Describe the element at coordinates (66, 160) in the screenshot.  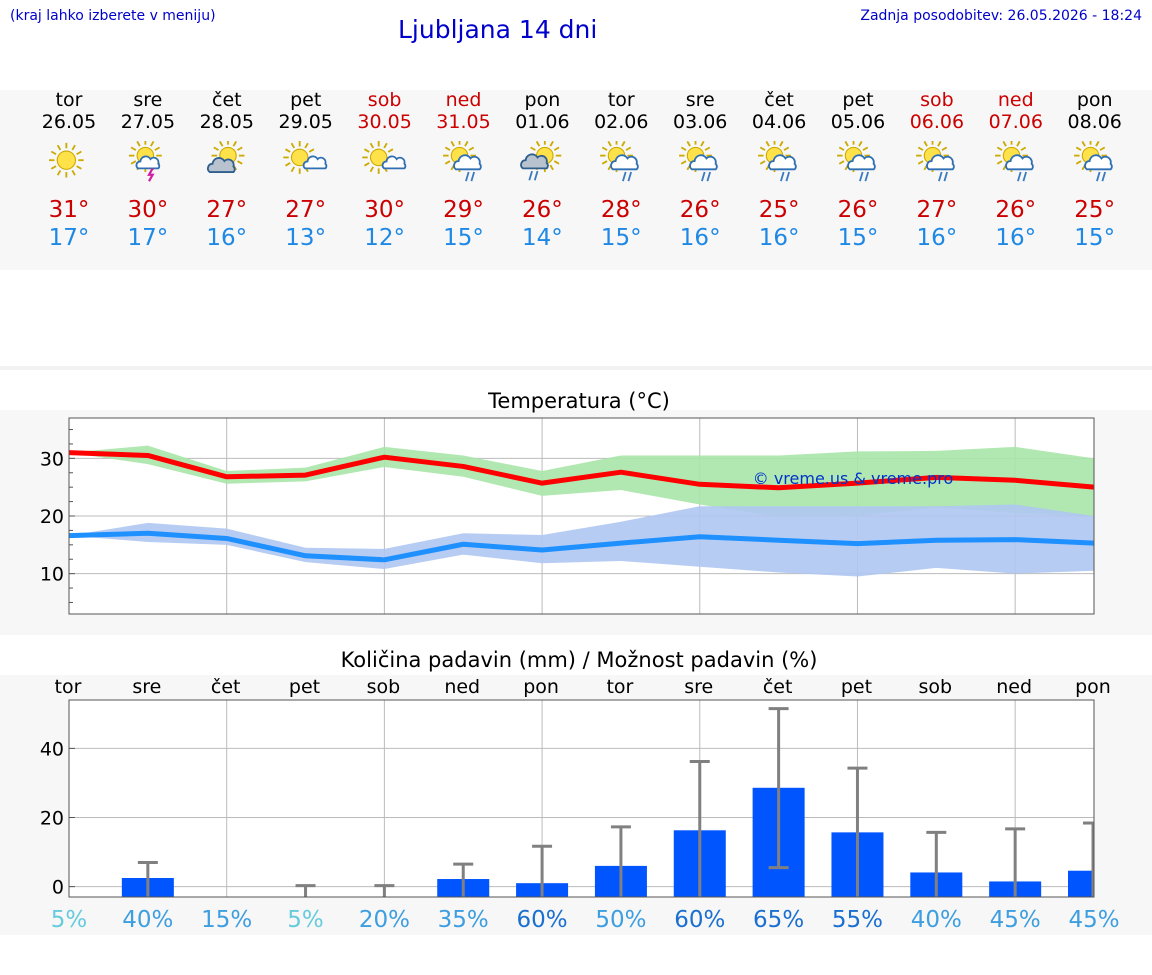
I see `sun-icon` at that location.